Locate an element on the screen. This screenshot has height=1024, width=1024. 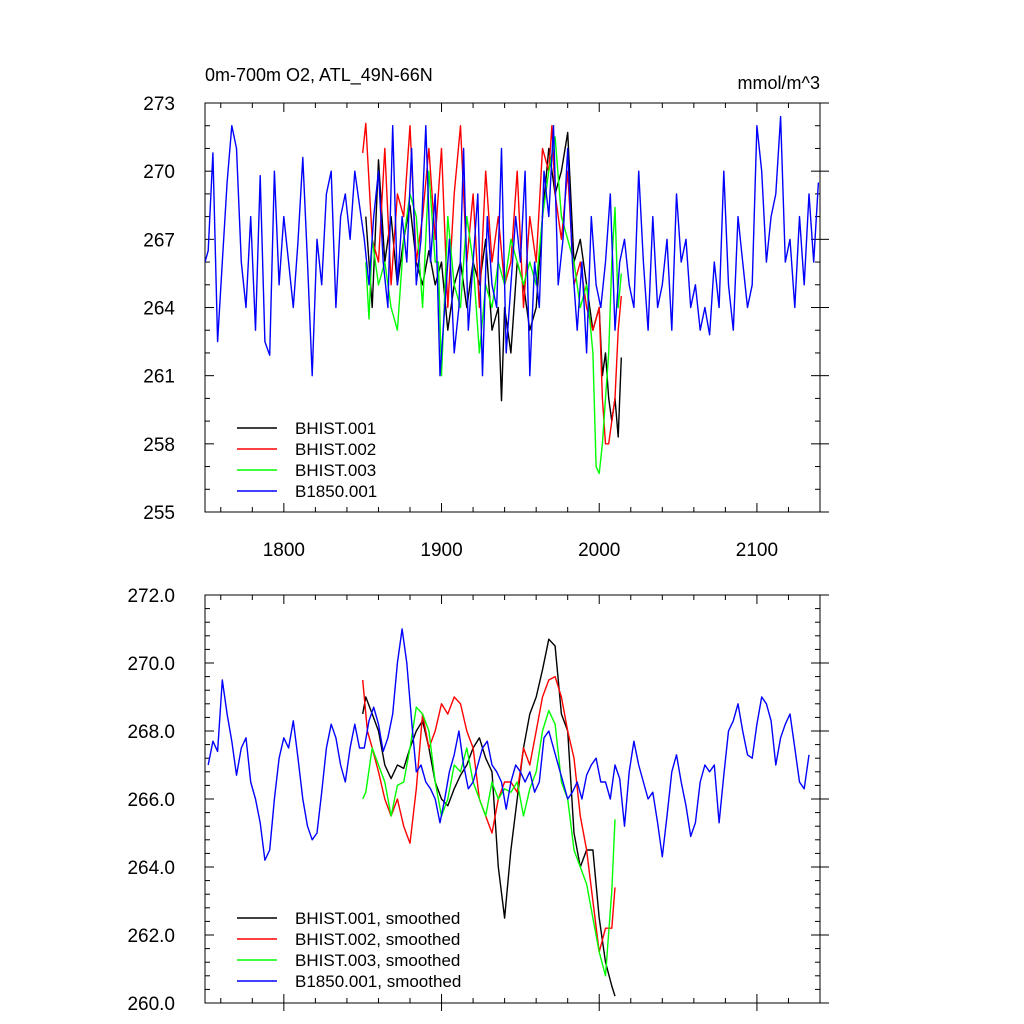
y-tick-label: 260.0 is located at coordinates (151, 1004).